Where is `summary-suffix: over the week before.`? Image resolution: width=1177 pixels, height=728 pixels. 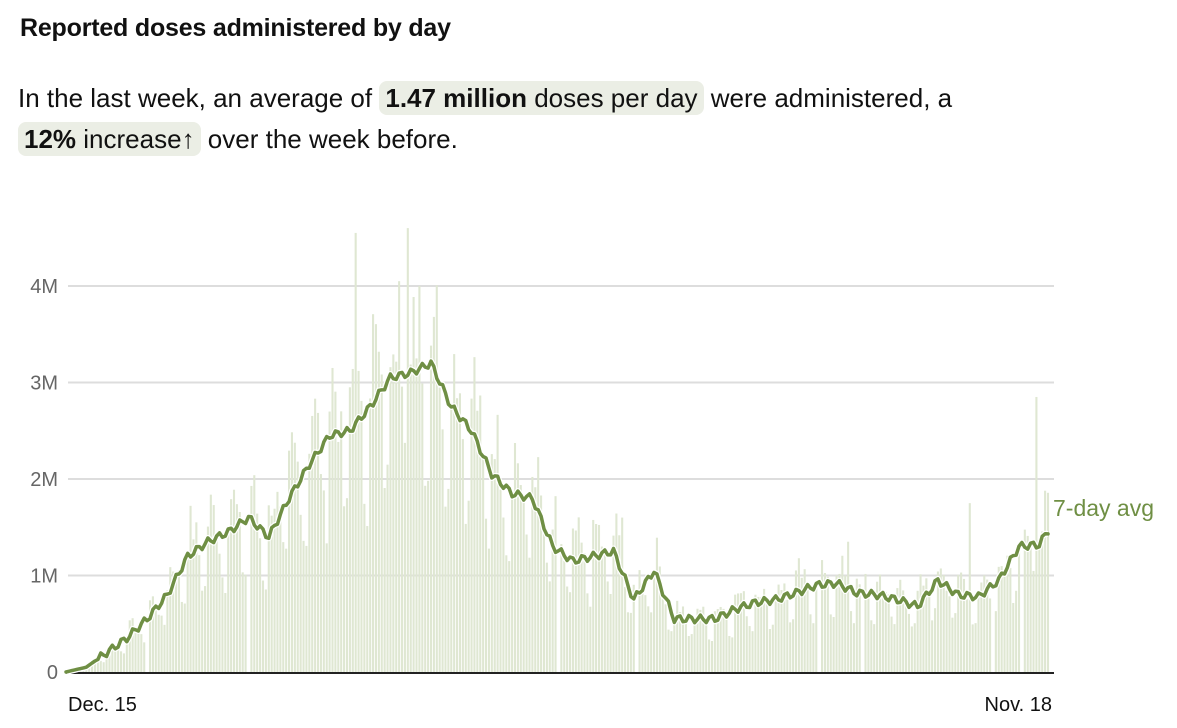 summary-suffix: over the week before. is located at coordinates (332, 139).